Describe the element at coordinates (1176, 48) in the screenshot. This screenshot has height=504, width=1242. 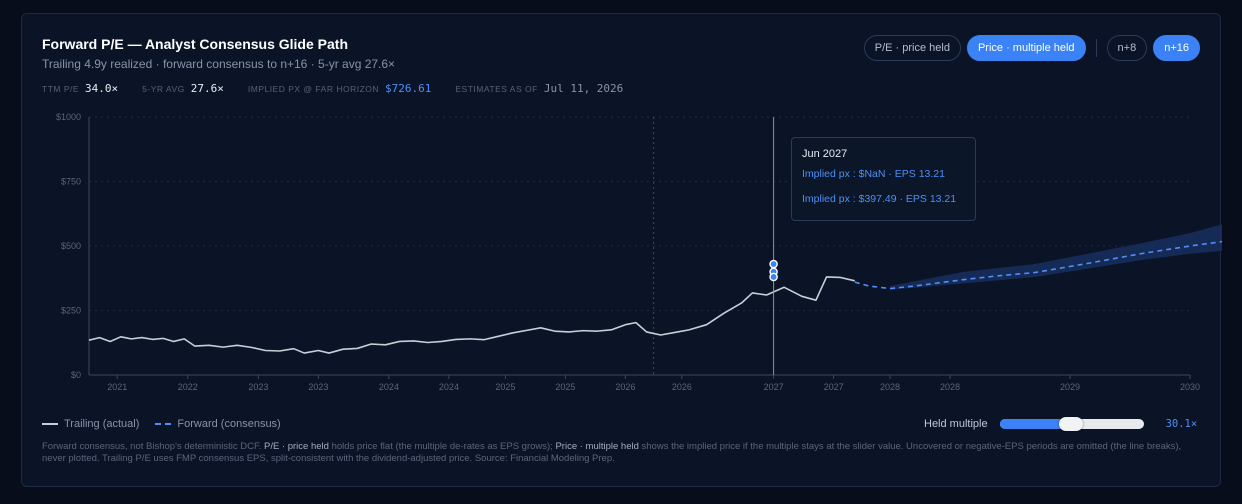
I see `horizon-n16-button: n+16` at that location.